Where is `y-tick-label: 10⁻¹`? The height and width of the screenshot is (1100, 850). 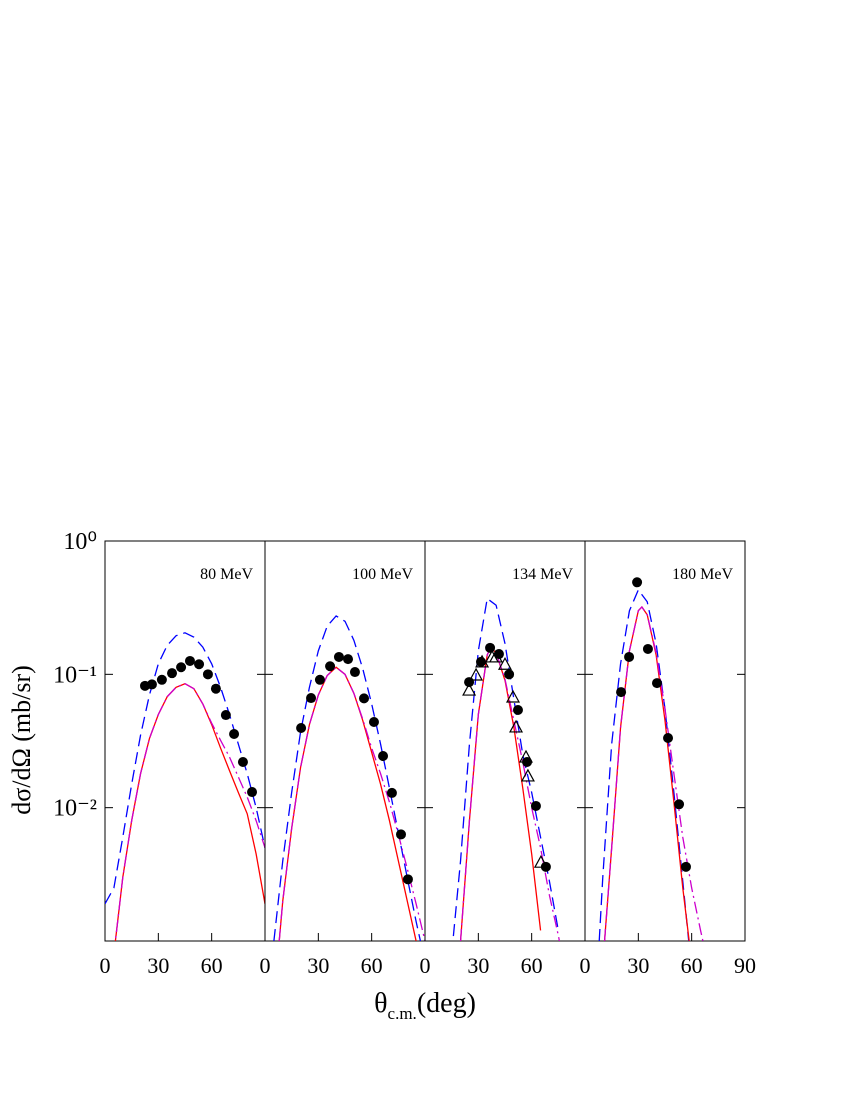
y-tick-label: 10⁻¹ is located at coordinates (75, 675).